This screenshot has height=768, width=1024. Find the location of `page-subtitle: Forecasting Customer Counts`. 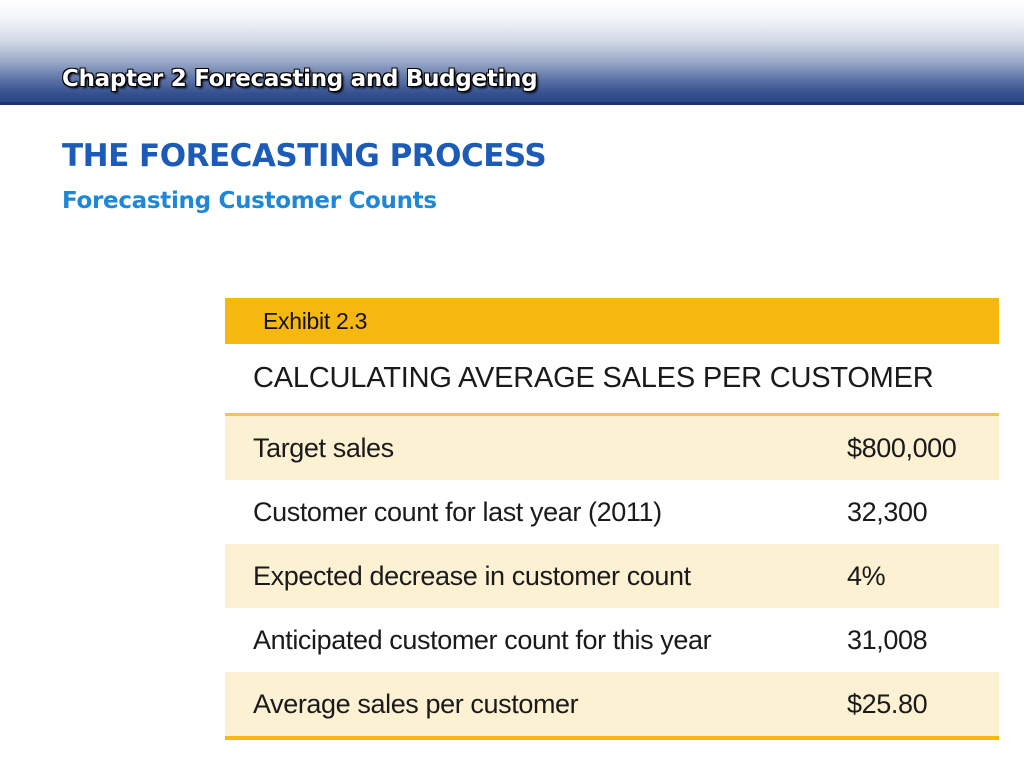

page-subtitle: Forecasting Customer Counts is located at coordinates (249, 201).